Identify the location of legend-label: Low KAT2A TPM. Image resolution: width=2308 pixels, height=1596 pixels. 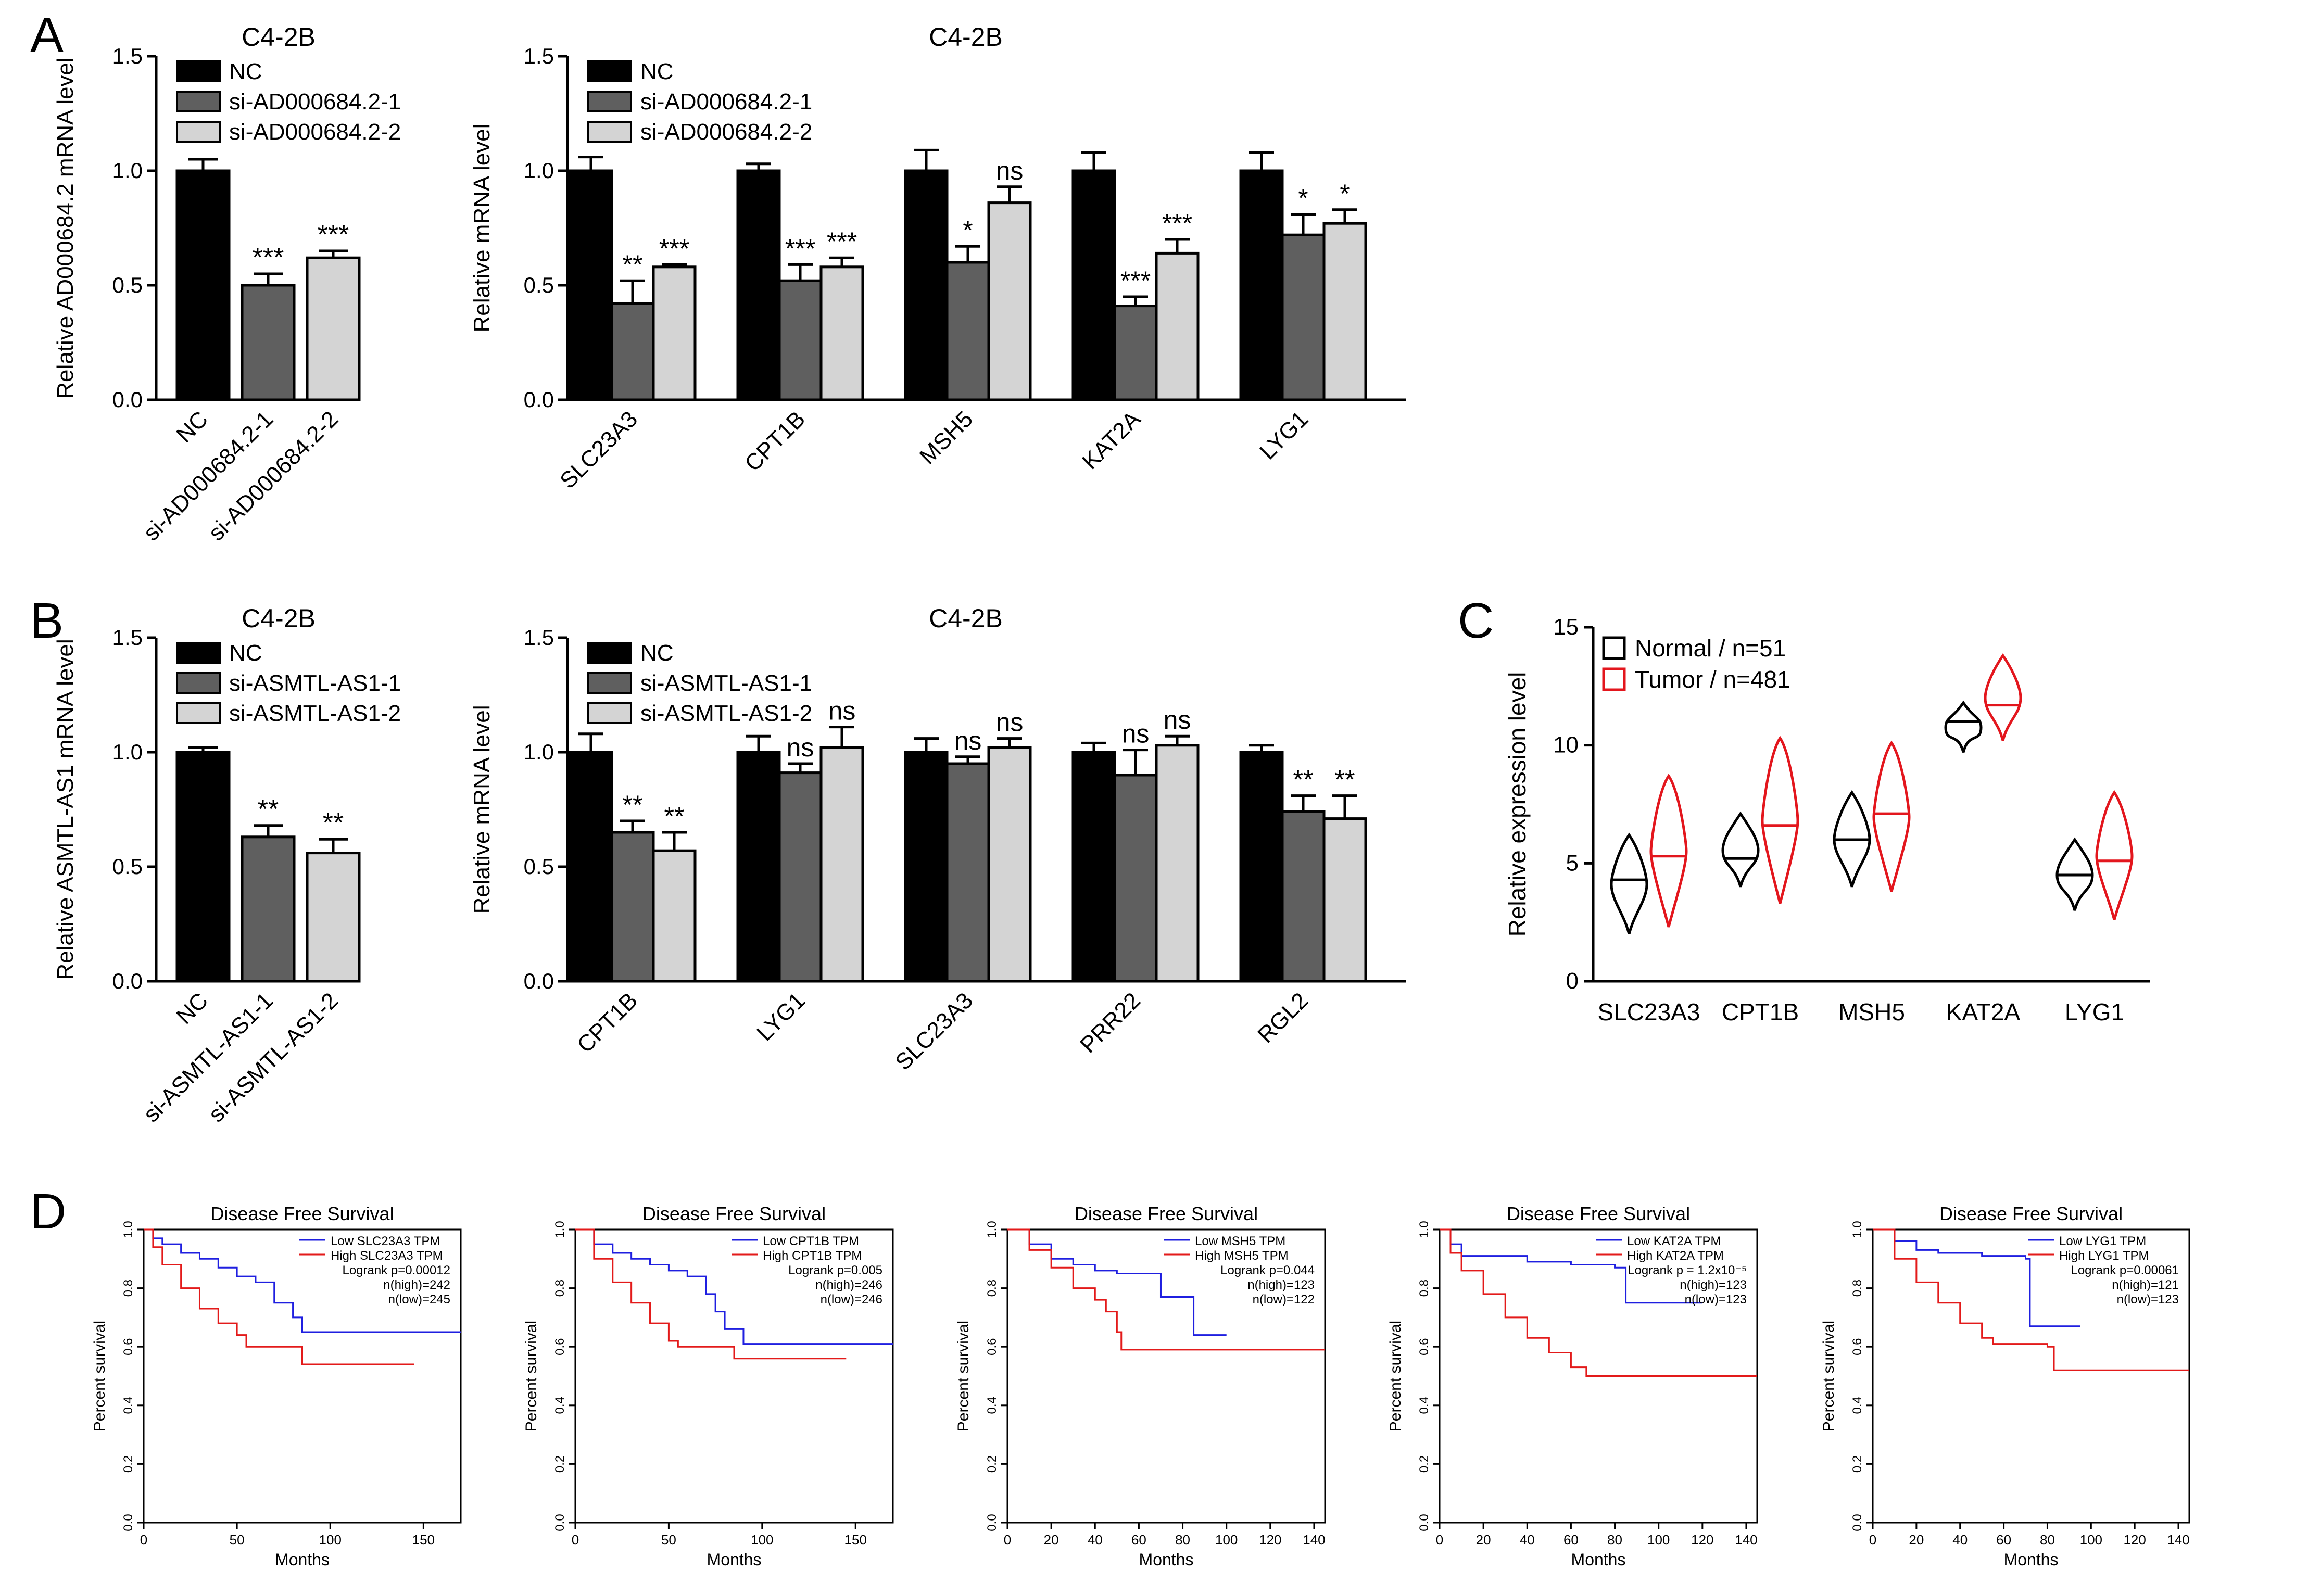
(1674, 1241).